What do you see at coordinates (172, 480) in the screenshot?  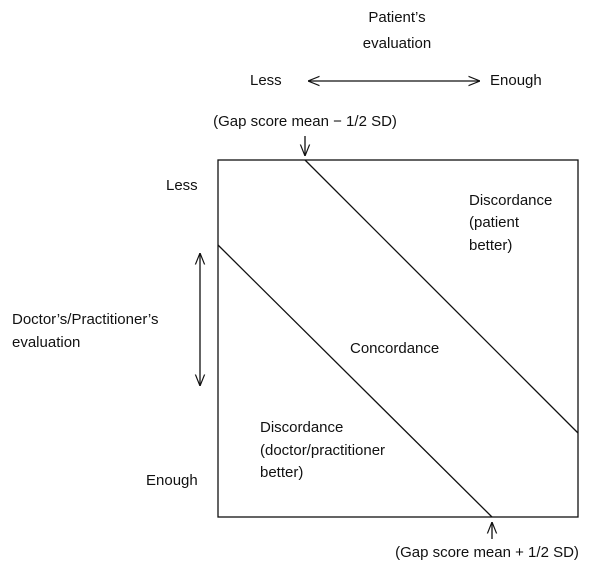 I see `left-axis-high: Enough` at bounding box center [172, 480].